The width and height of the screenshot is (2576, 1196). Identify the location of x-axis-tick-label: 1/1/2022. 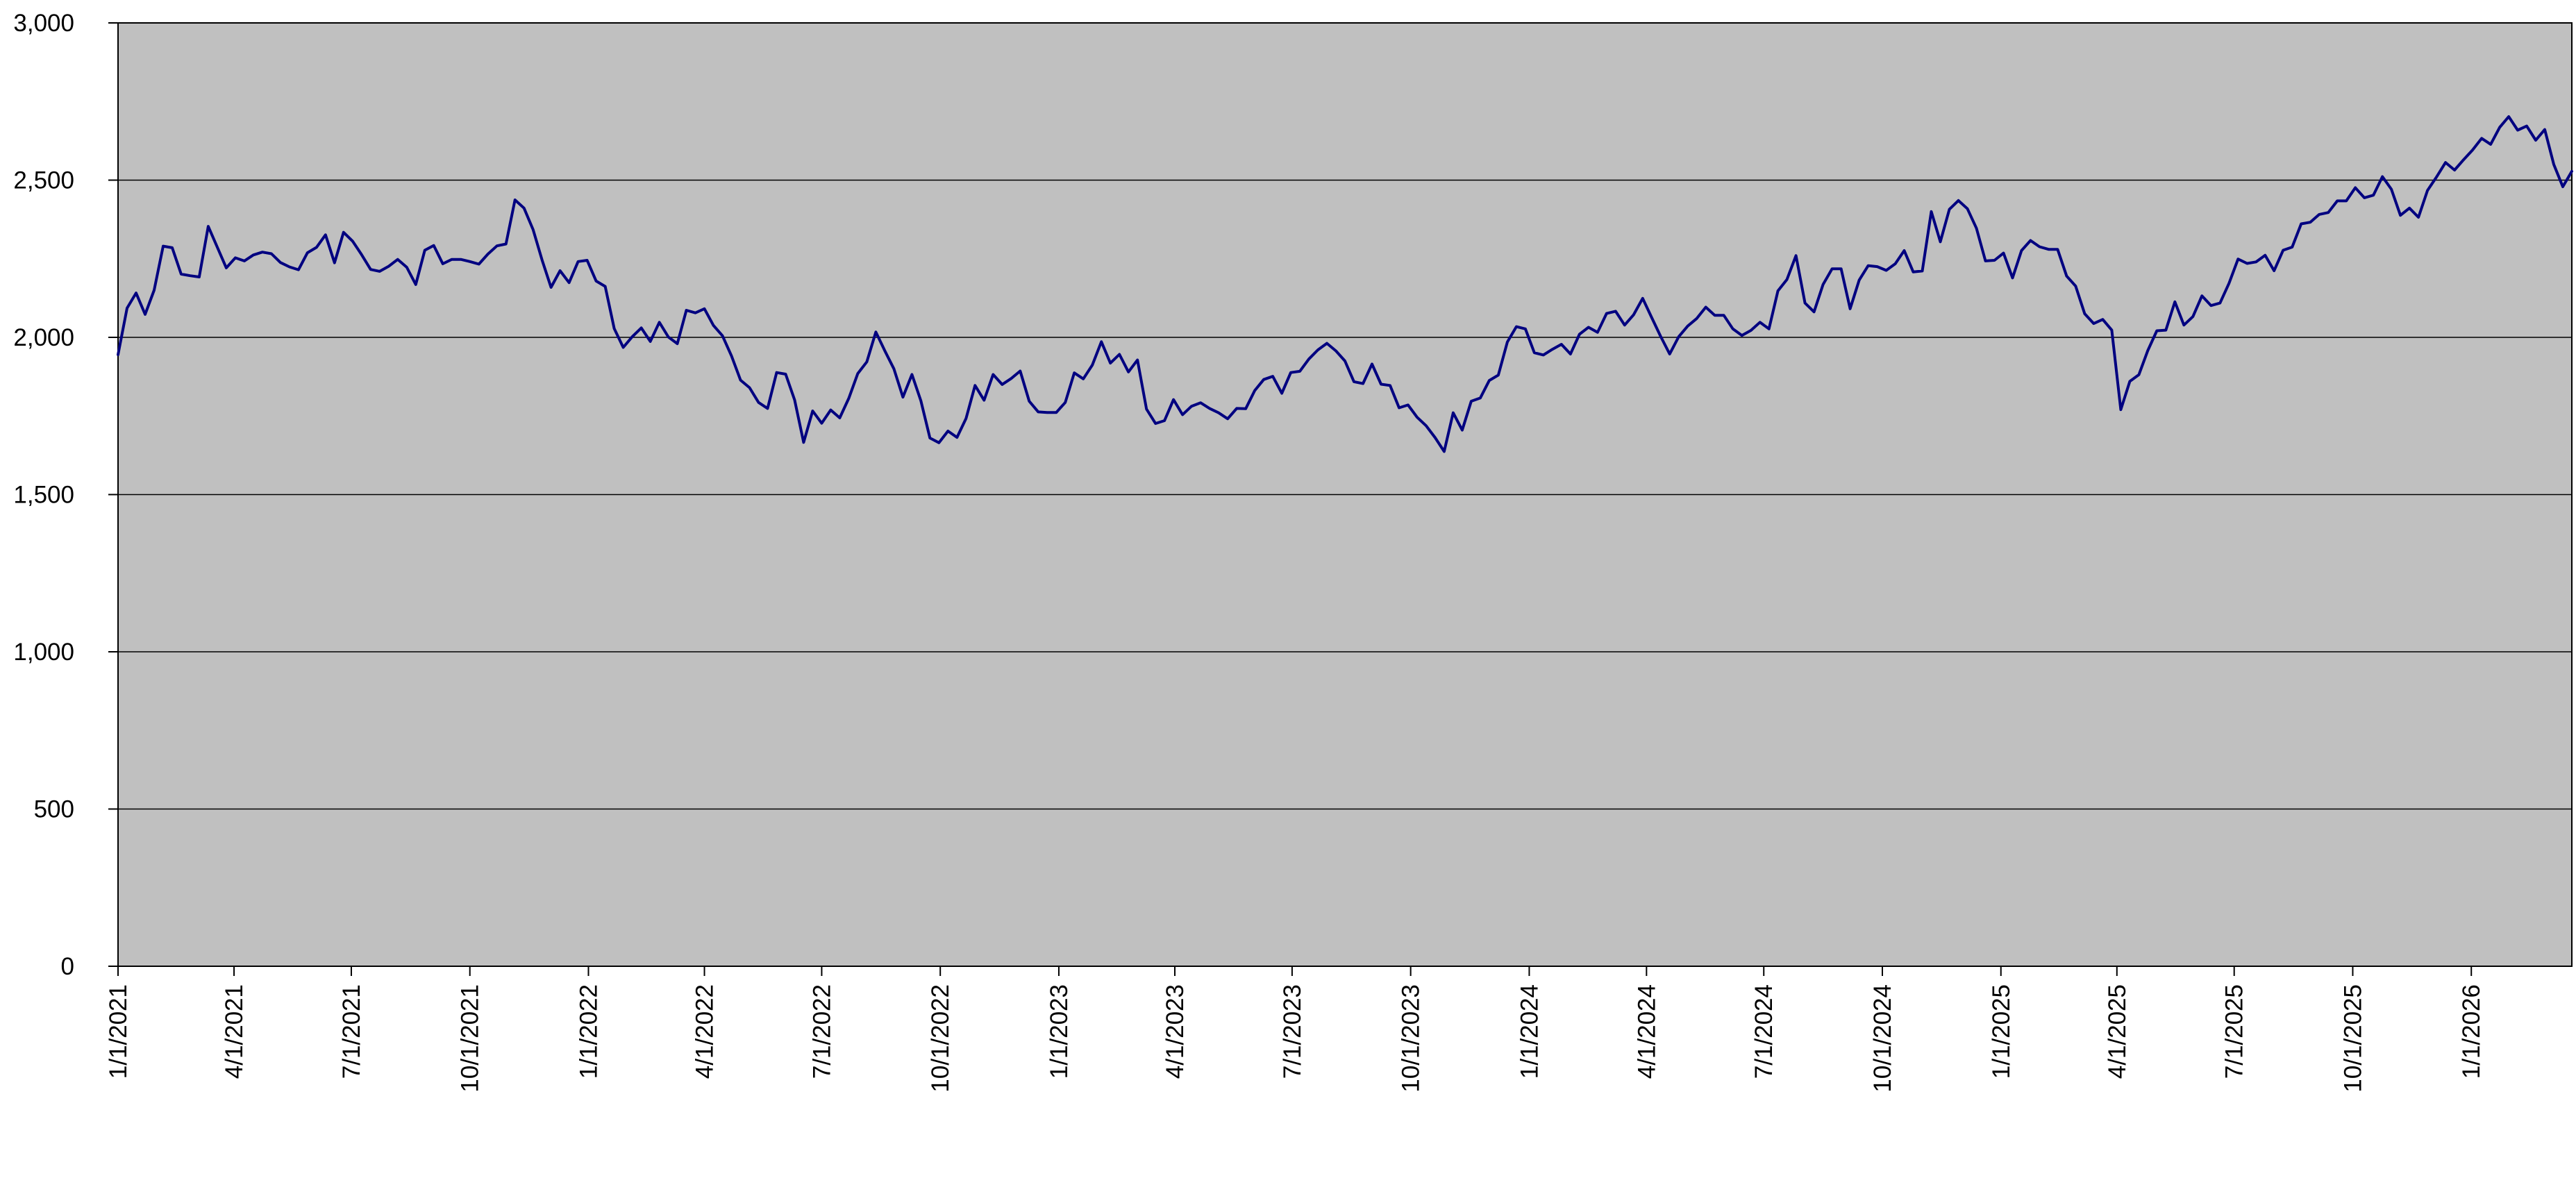
(588, 1032).